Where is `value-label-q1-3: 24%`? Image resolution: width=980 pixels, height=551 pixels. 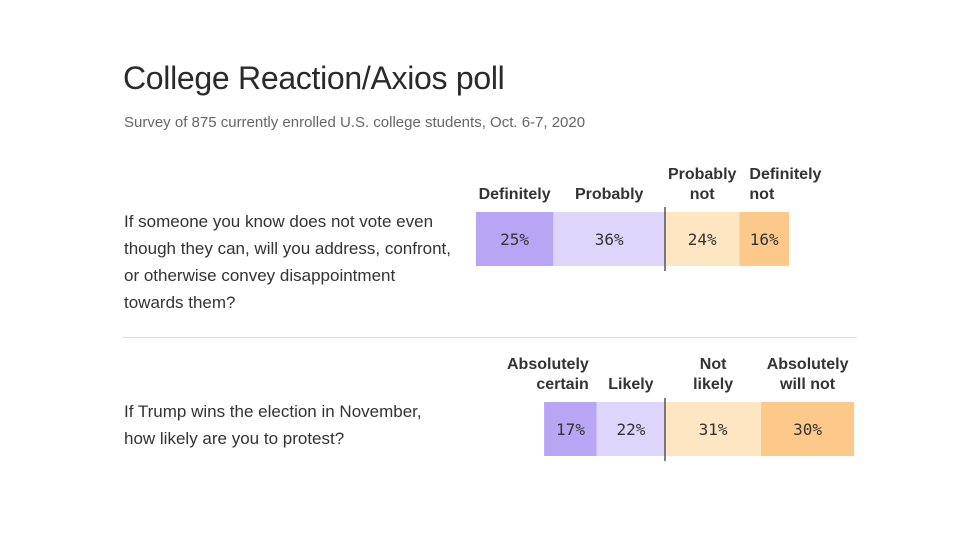
value-label-q1-3: 24% is located at coordinates (702, 239).